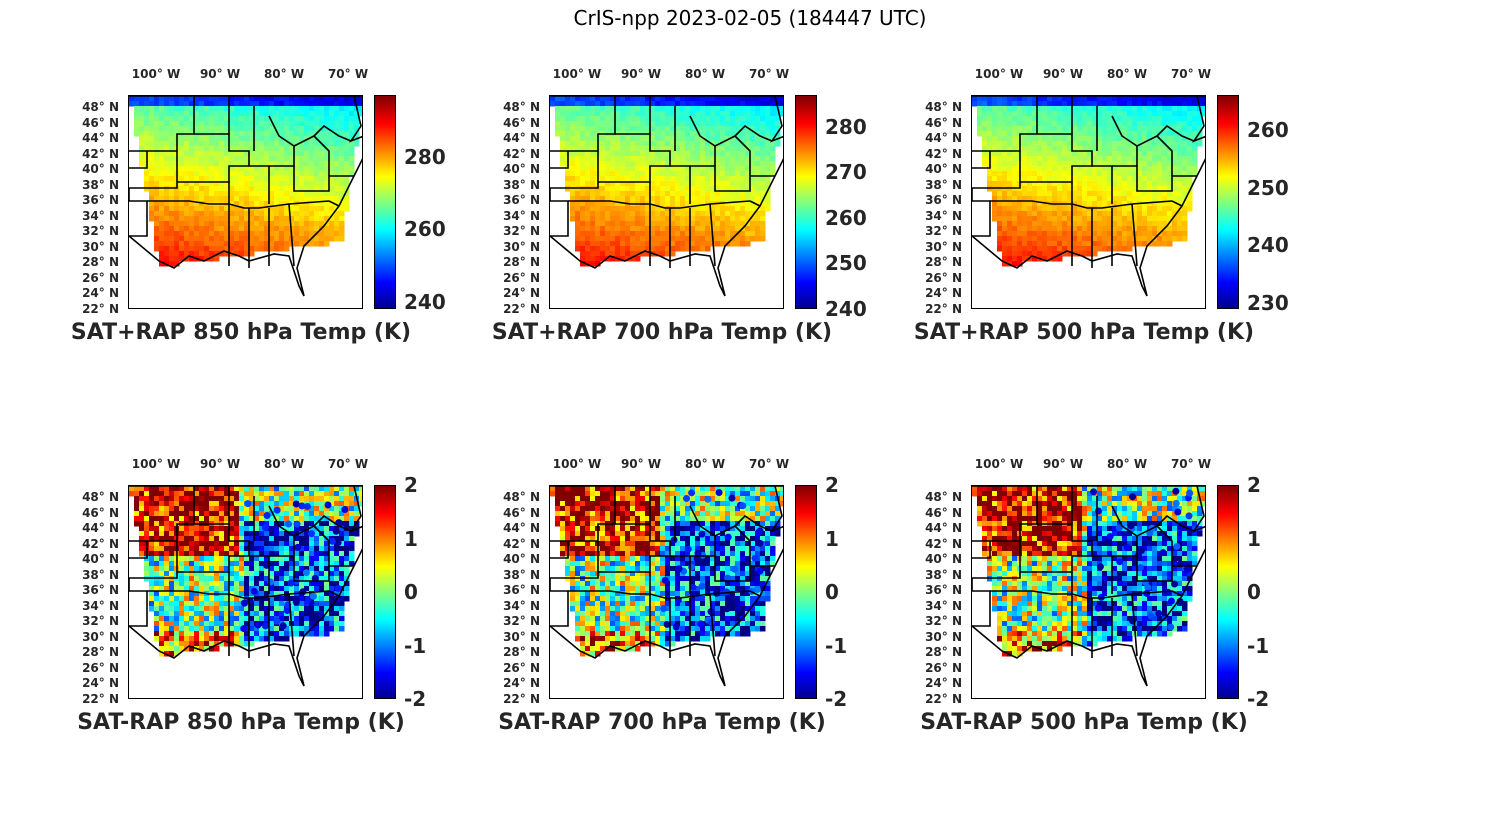  What do you see at coordinates (156, 74) in the screenshot?
I see `lon-tick-label: 100° W` at bounding box center [156, 74].